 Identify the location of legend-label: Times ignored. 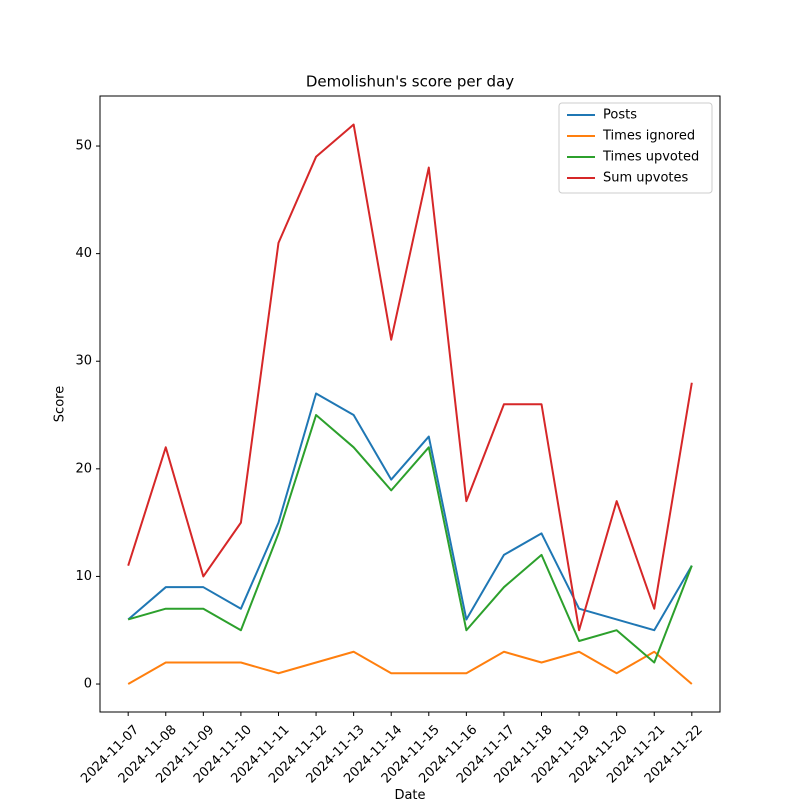
(648, 136).